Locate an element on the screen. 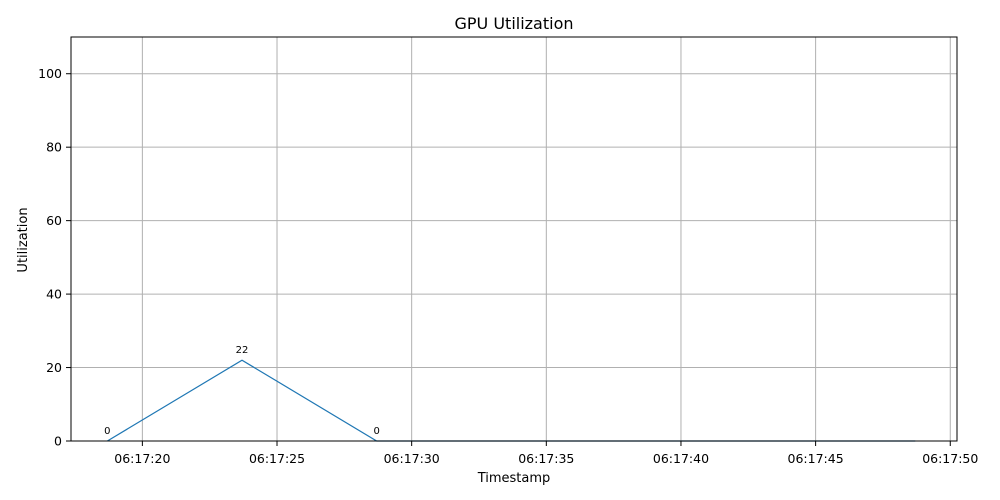 The image size is (1000, 500). y-tick-label: 80 is located at coordinates (54, 147).